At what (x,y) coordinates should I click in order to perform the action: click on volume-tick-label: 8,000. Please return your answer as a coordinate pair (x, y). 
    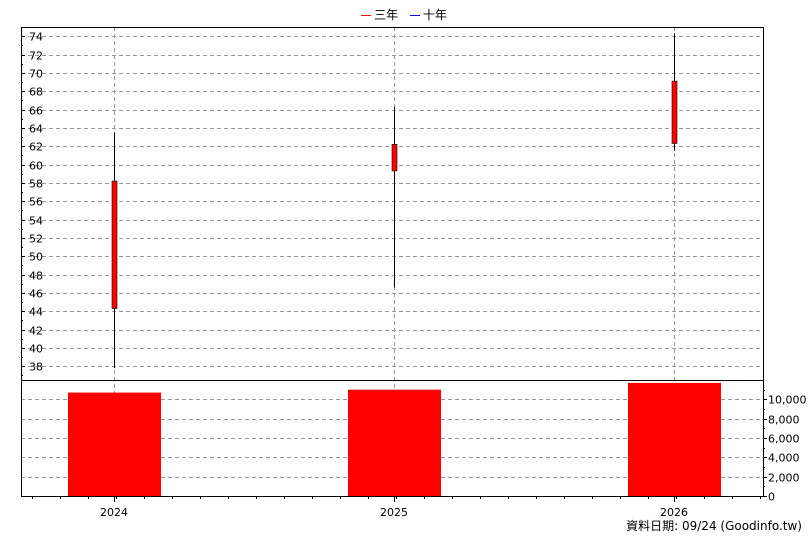
    Looking at the image, I should click on (784, 420).